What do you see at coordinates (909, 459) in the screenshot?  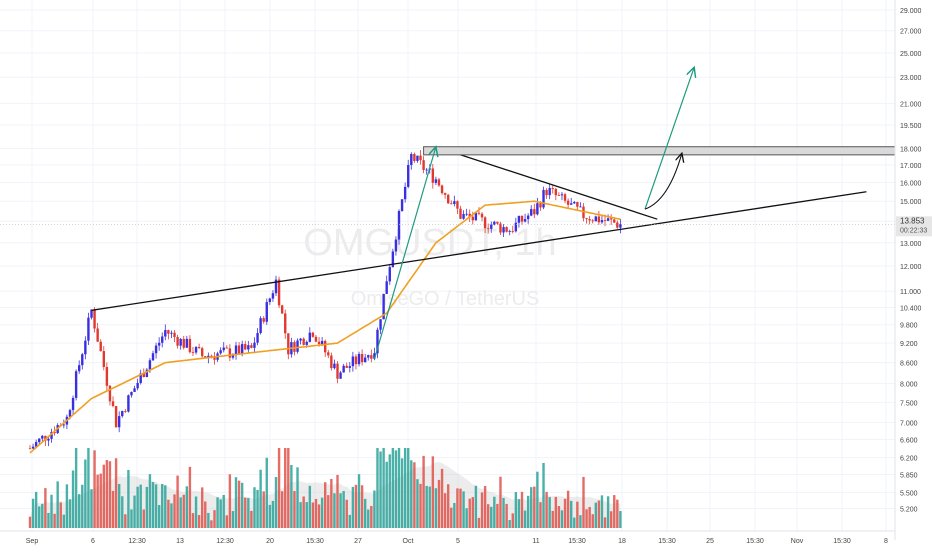 I see `y-tick-label: 6.200` at bounding box center [909, 459].